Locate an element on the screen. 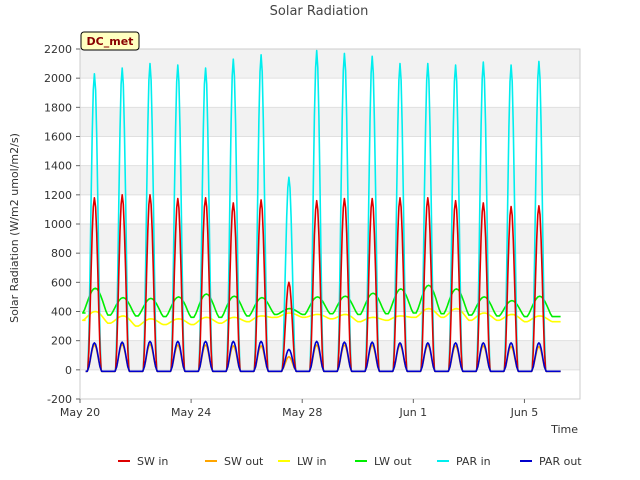 Image resolution: width=640 pixels, height=480 pixels. series-line-lw-out is located at coordinates (321, 301).